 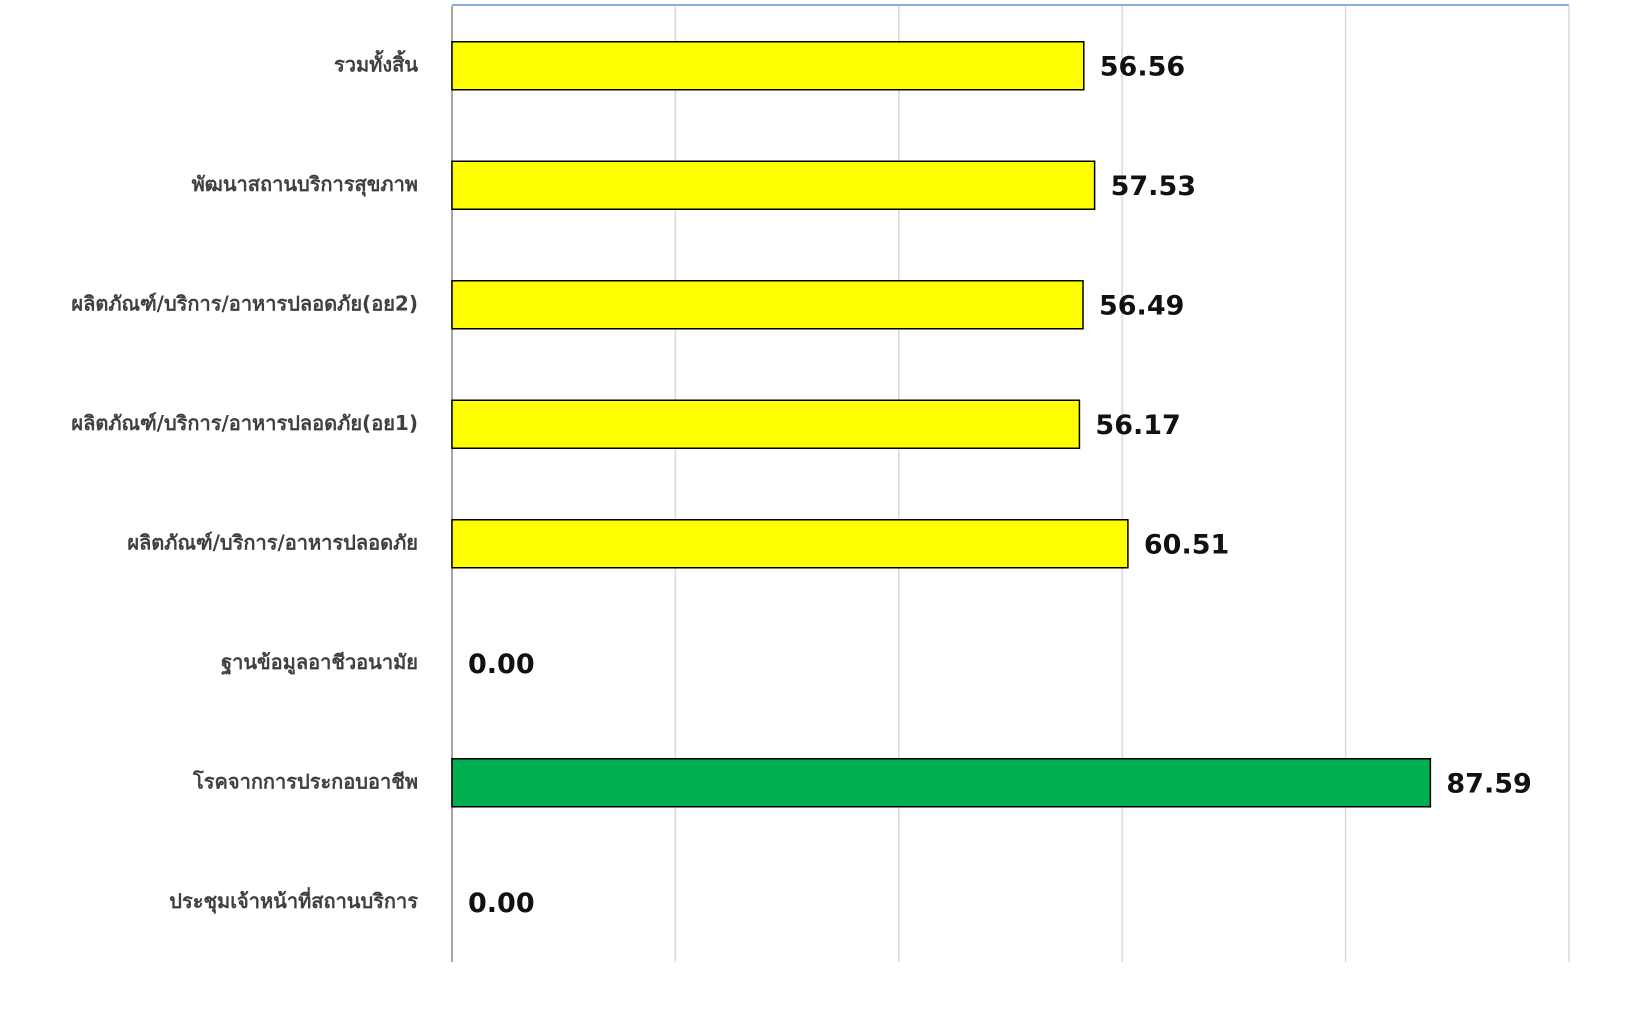 I want to click on y-tick-label: ผลิตภัณฑ์/บริการ/อาหารปลอดภัย(อย1), so click(x=244, y=423).